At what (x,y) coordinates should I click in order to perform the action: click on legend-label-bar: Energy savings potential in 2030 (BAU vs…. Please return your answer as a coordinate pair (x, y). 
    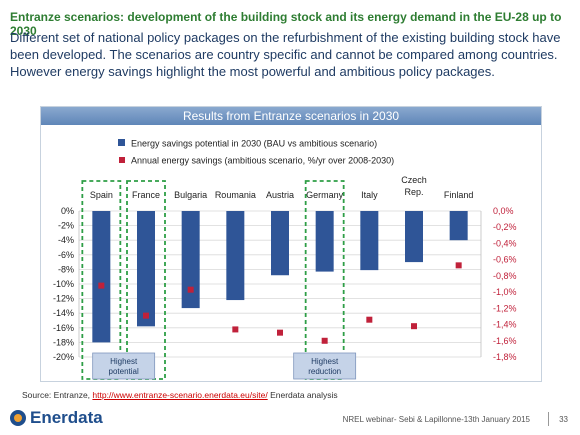
    Looking at the image, I should click on (254, 144).